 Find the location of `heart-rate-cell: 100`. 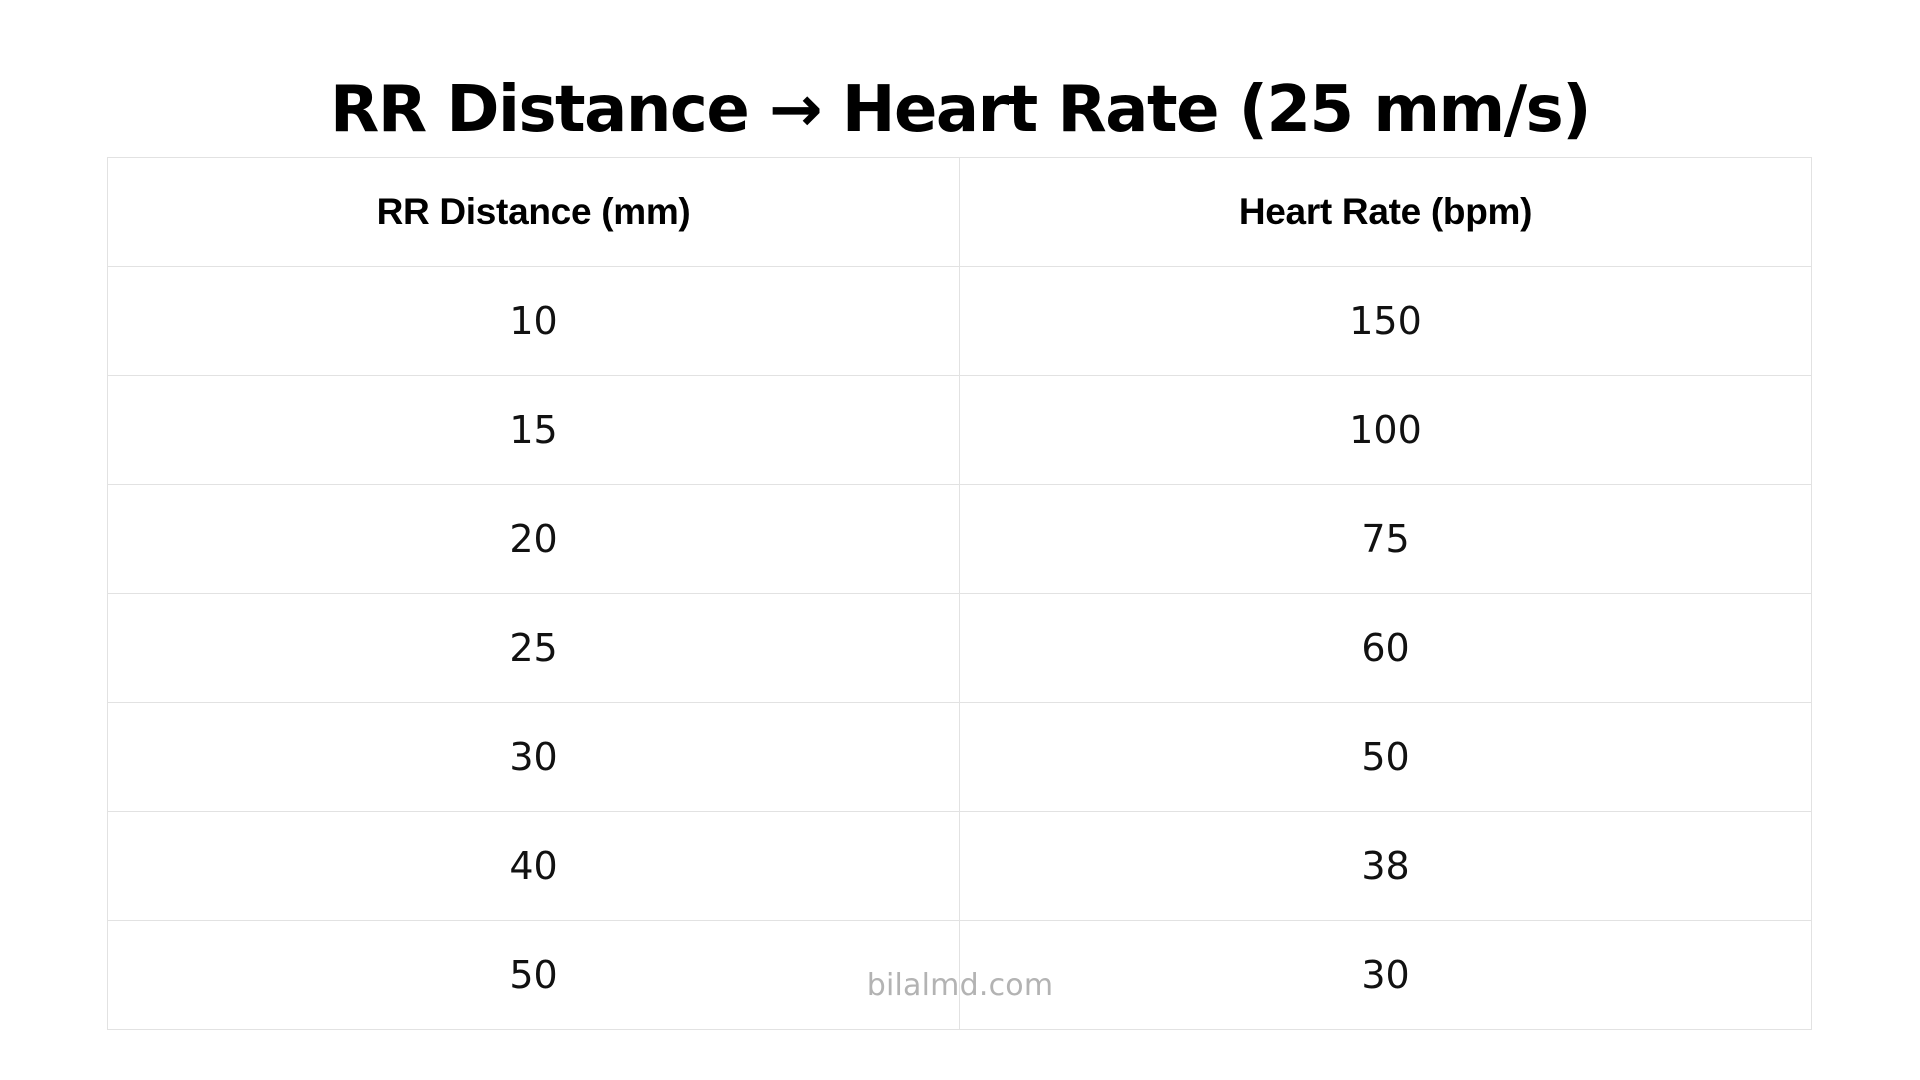

heart-rate-cell: 100 is located at coordinates (1385, 430).